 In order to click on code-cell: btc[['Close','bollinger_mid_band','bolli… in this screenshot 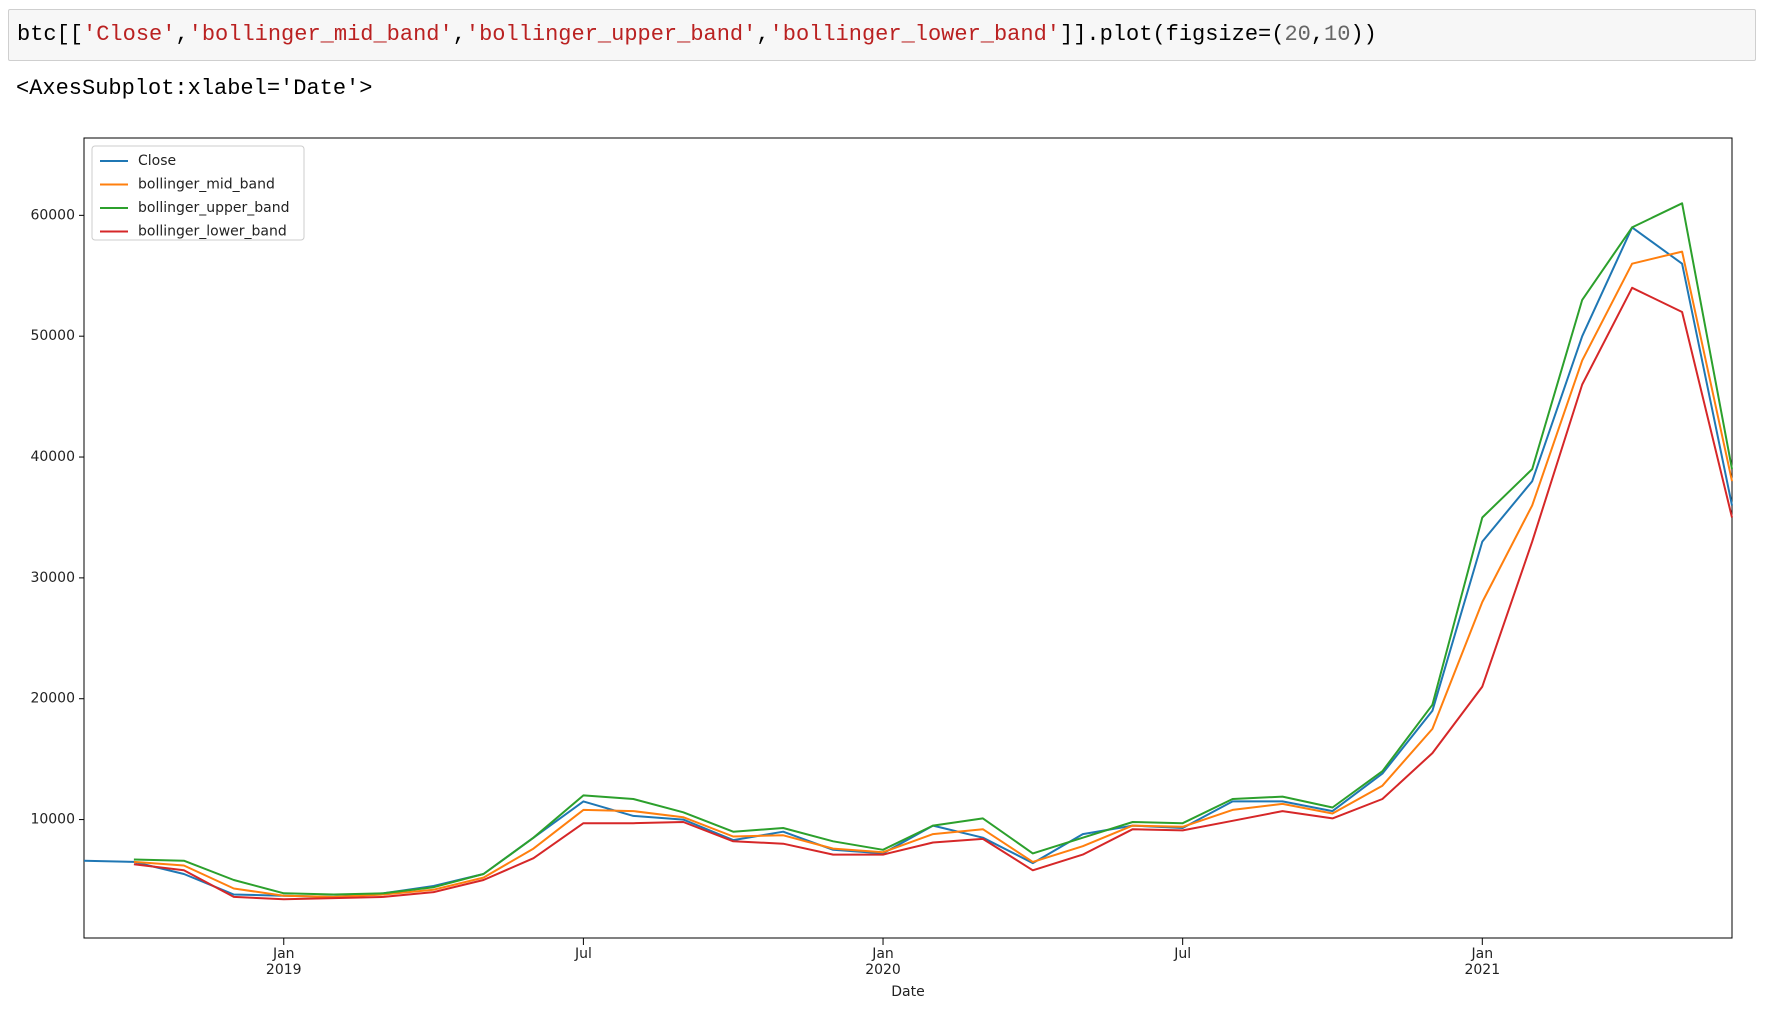, I will do `click(882, 35)`.